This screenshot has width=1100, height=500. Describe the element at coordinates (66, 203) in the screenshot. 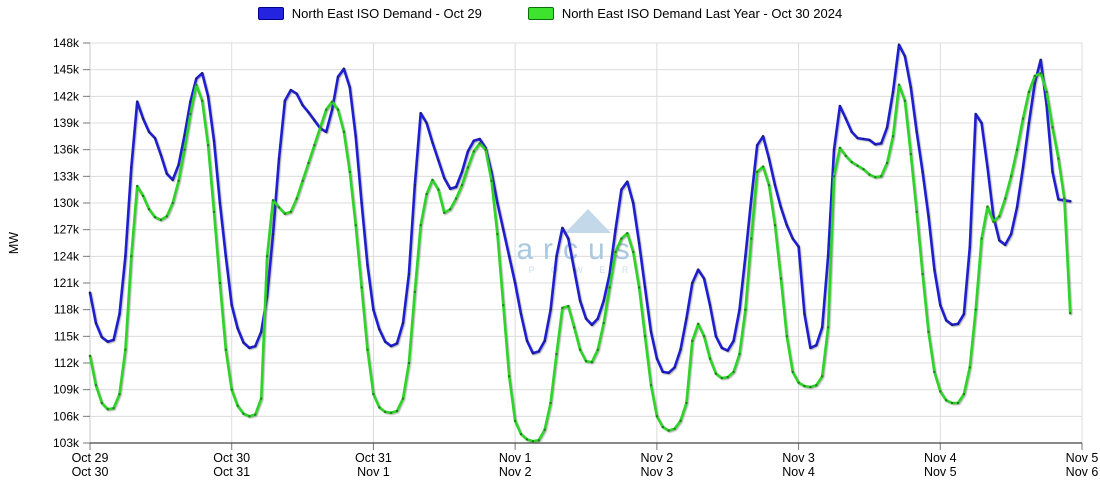

I see `y-tick-label: 130k` at that location.